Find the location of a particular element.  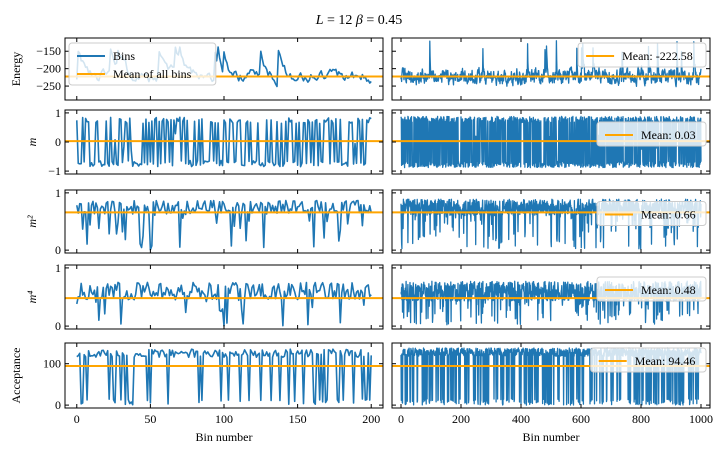

panel-3-right: Mean: 0.48 is located at coordinates (551, 297).